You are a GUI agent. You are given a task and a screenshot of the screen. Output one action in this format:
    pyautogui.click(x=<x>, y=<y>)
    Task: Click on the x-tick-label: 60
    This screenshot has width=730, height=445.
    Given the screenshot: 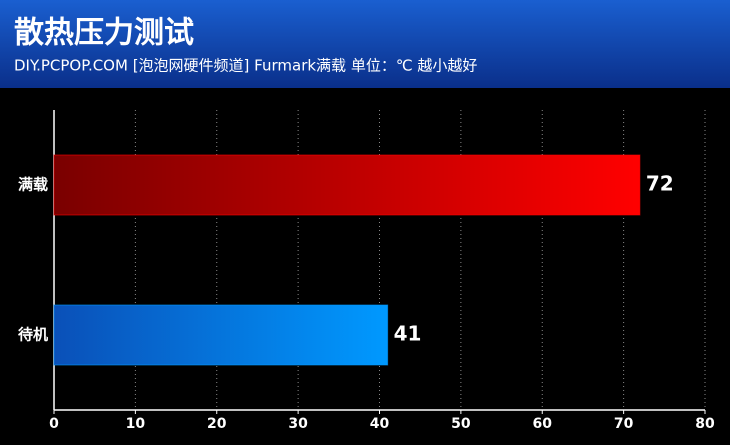 What is the action you would take?
    pyautogui.click(x=543, y=424)
    